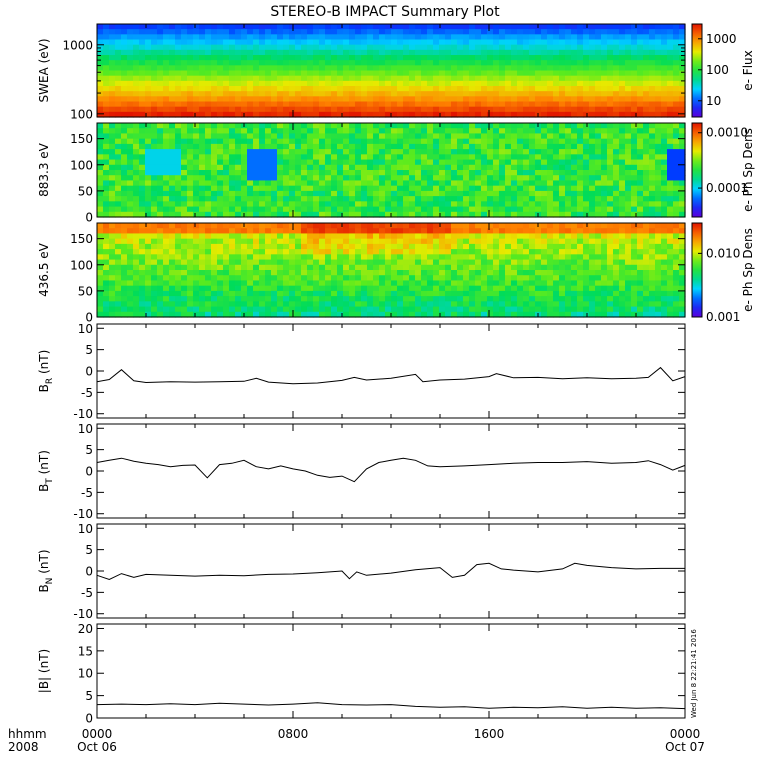 This screenshot has width=780, height=780. I want to click on pad436-colorbar-tick-label: 0.010, so click(723, 253).